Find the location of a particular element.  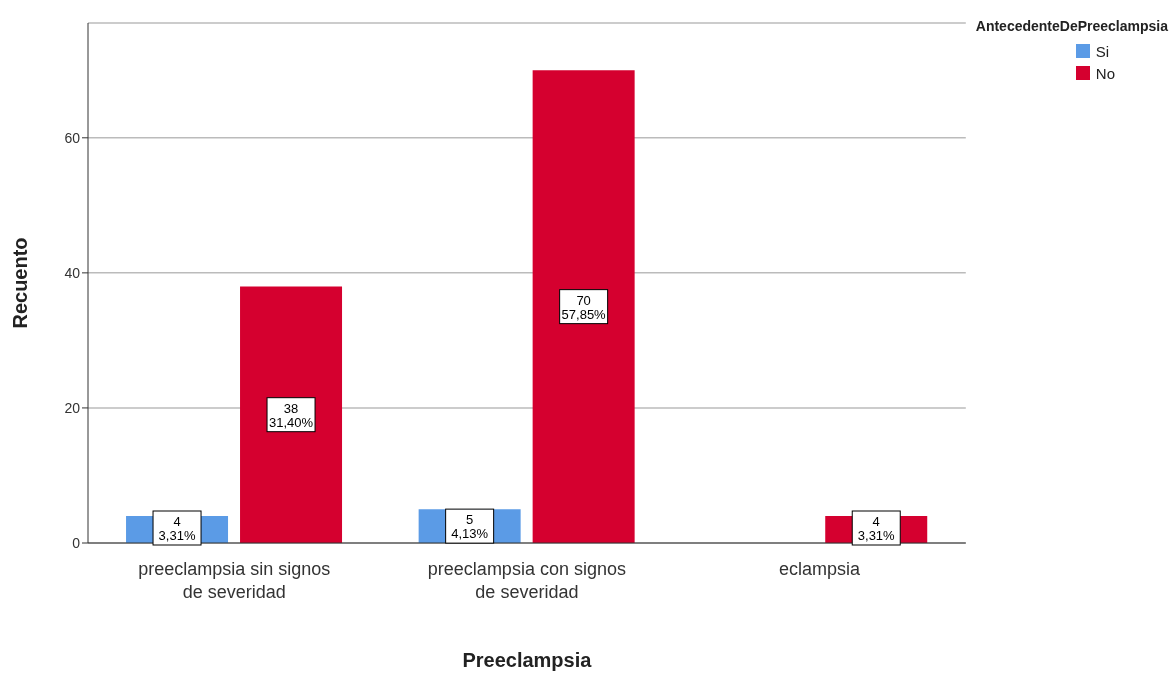

legend-title: AntecedenteDePreeclampsia is located at coordinates (1071, 26).